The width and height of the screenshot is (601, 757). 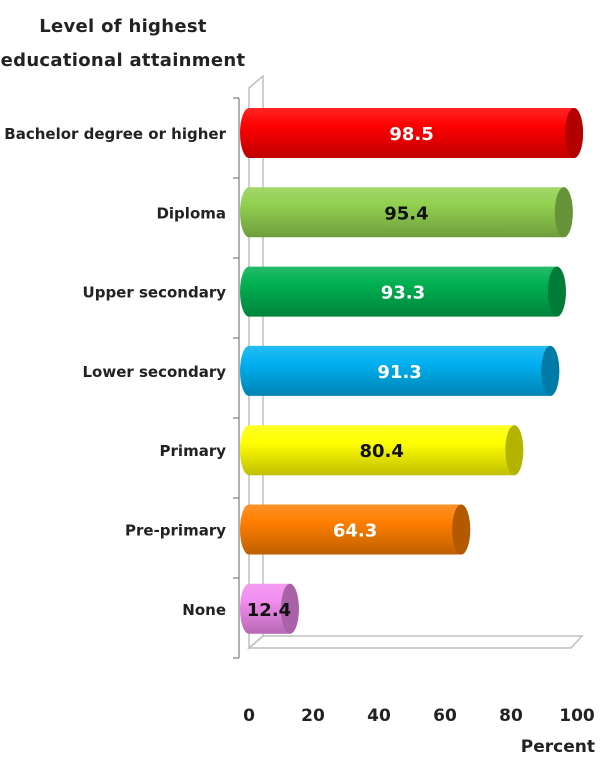 What do you see at coordinates (123, 60) in the screenshot?
I see `y-axis-title-line2: educational attainment` at bounding box center [123, 60].